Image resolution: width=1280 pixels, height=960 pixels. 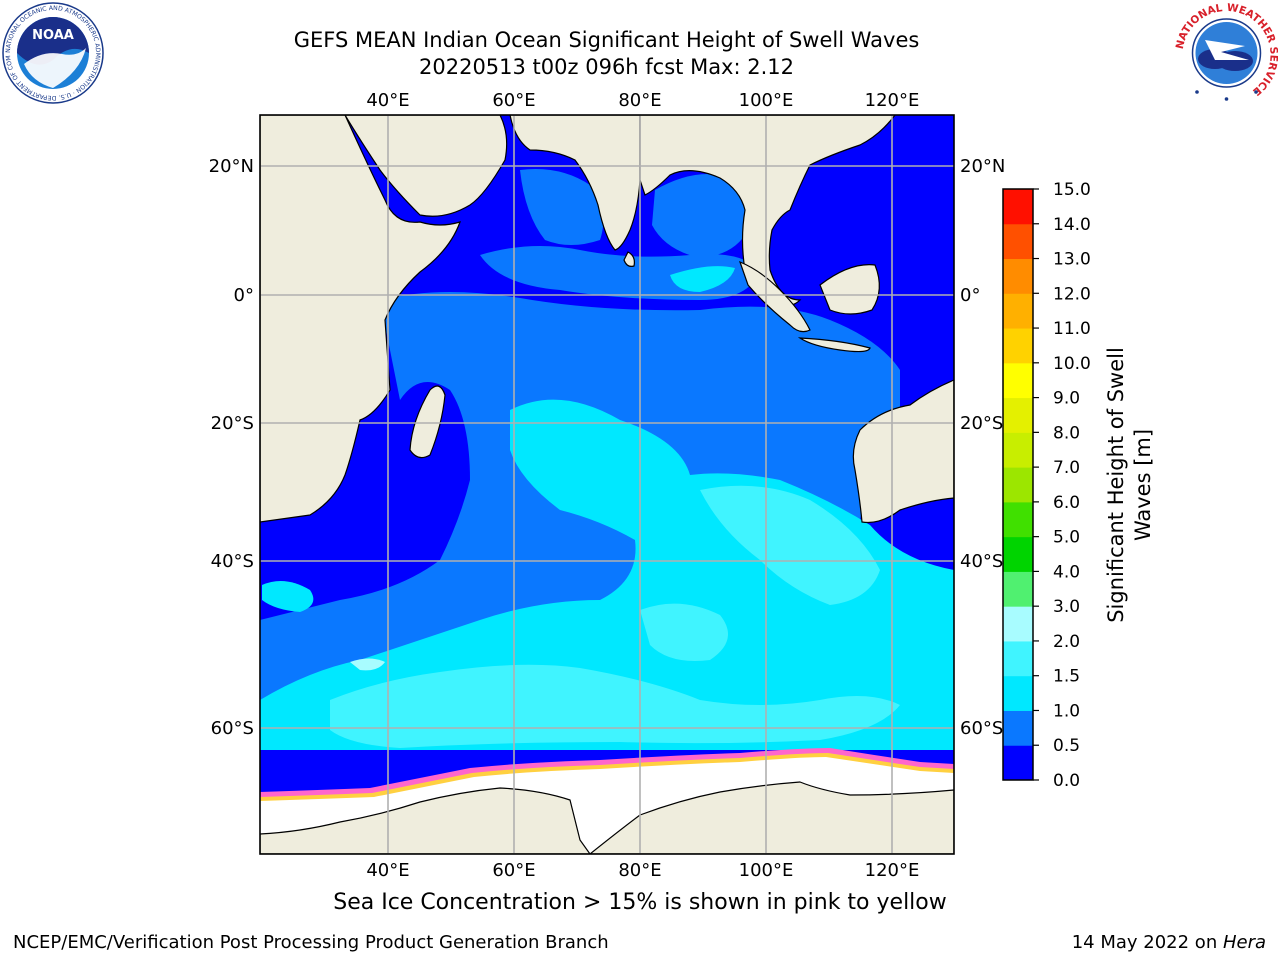 I want to click on land-madagascar, so click(x=427, y=422).